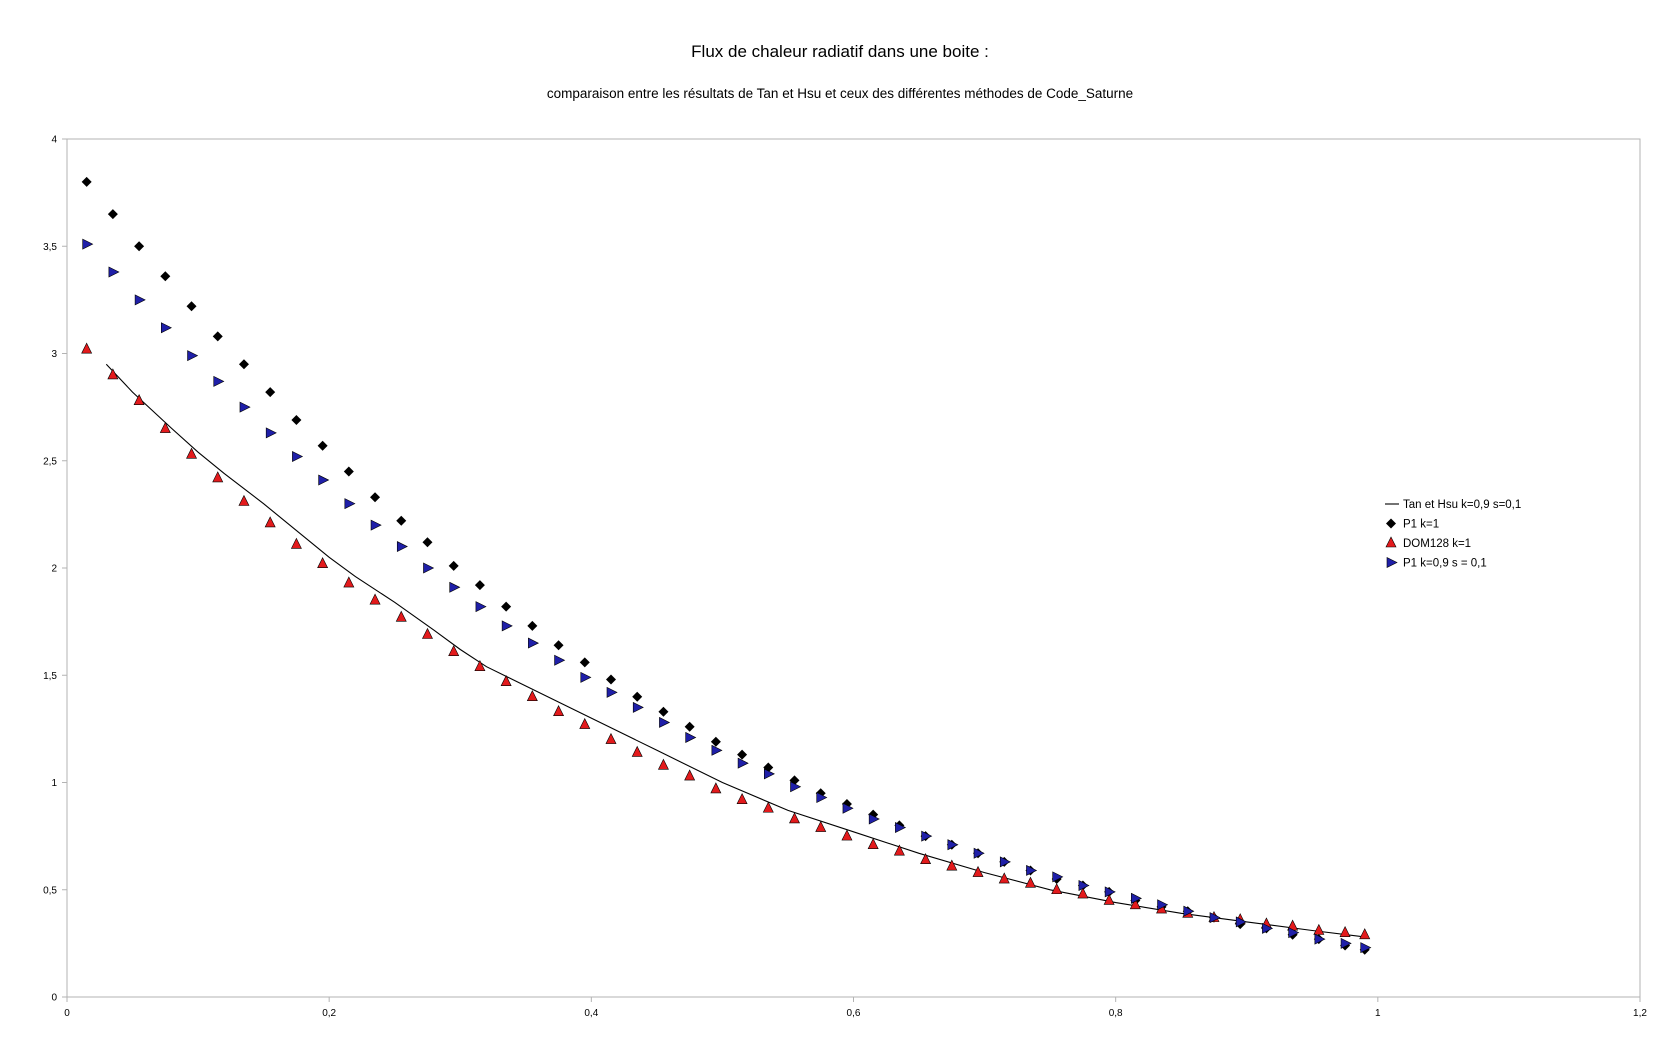  What do you see at coordinates (67, 1013) in the screenshot?
I see `x-tick-label: 0` at bounding box center [67, 1013].